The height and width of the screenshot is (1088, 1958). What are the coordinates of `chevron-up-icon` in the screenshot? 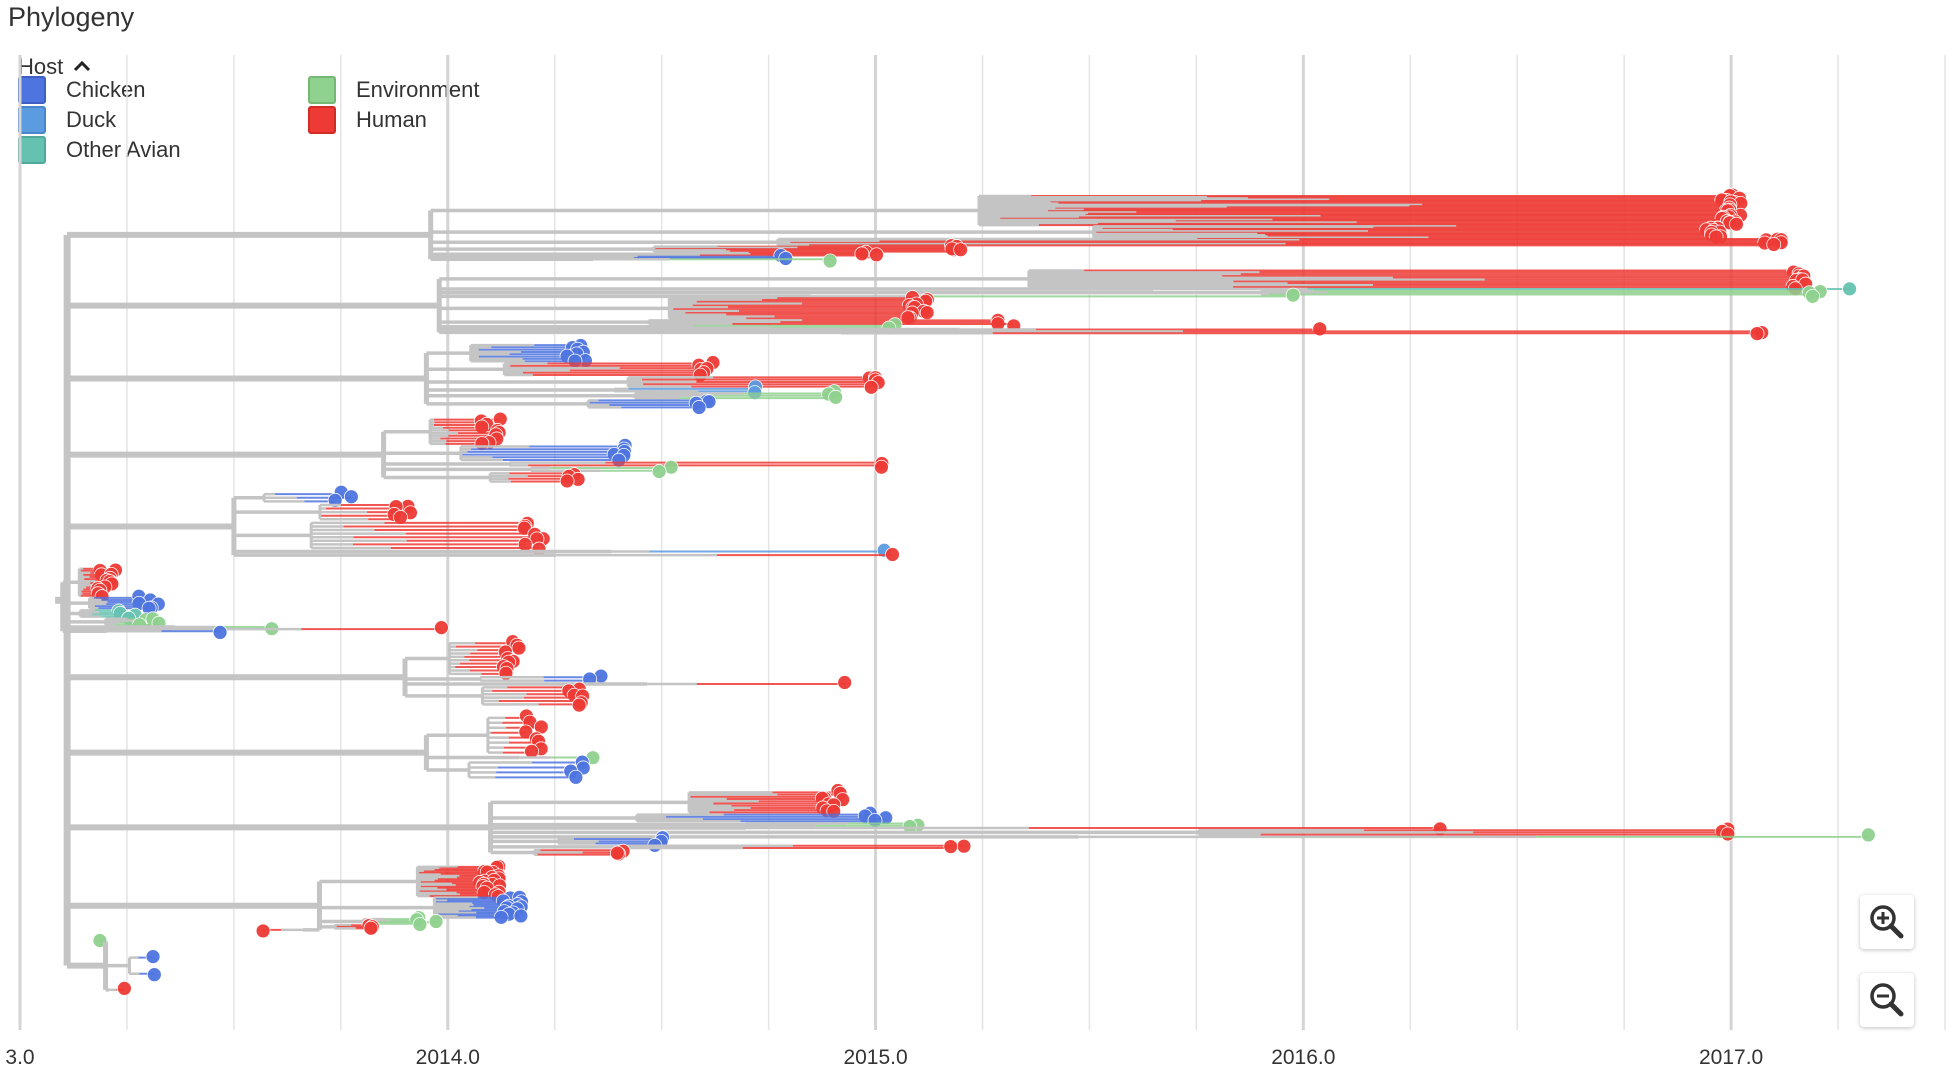 It's located at (82, 66).